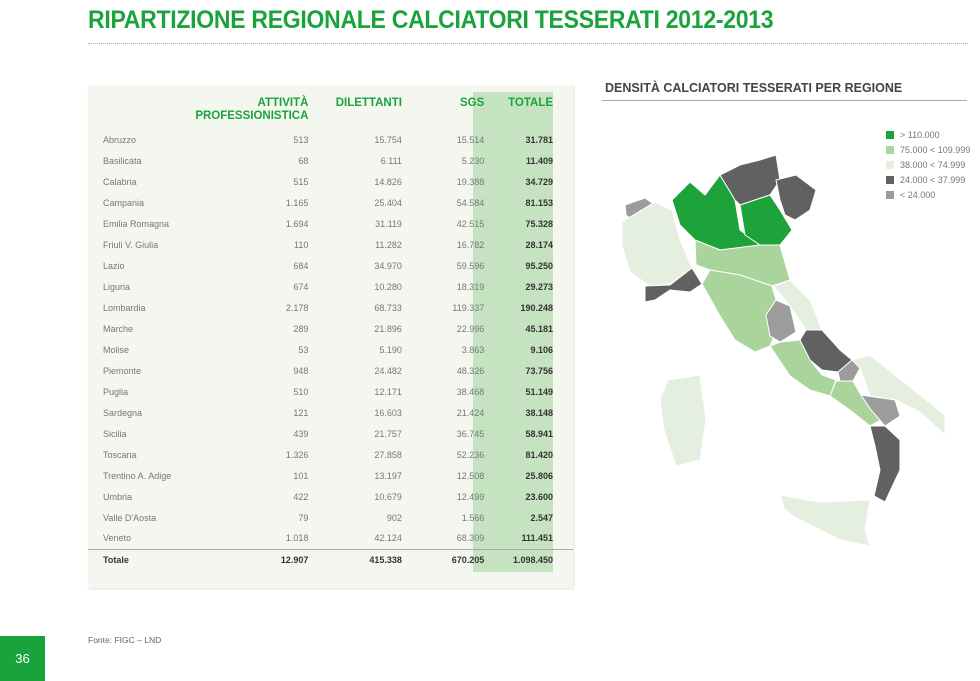 This screenshot has width=980, height=681. I want to click on cell-value: 13.197, so click(388, 475).